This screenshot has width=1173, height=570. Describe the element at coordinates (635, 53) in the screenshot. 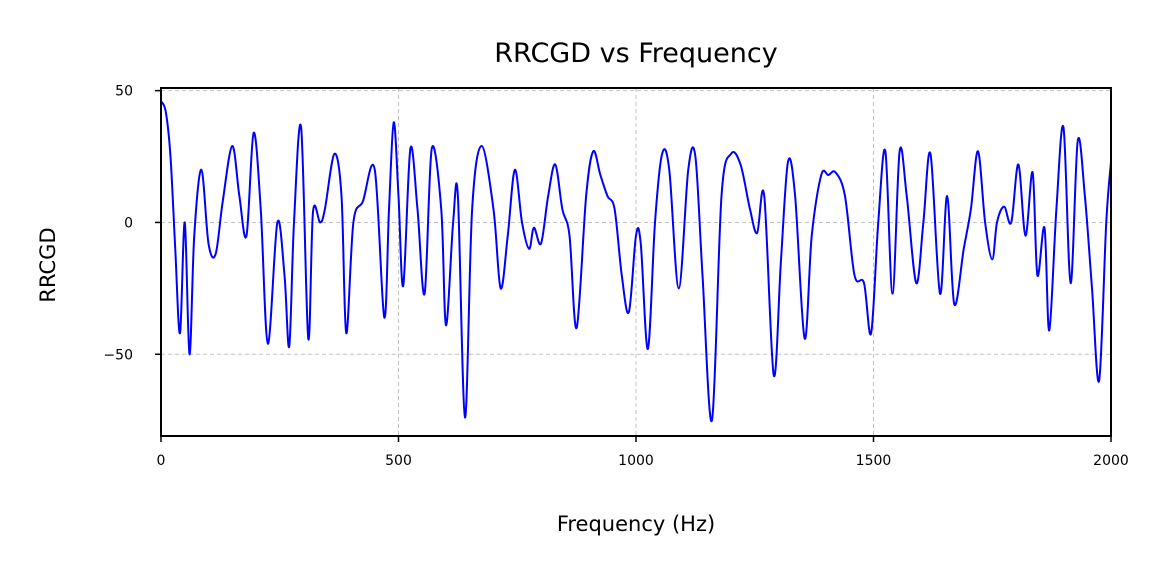

I see `chart-title: RRCGD vs Frequency` at that location.